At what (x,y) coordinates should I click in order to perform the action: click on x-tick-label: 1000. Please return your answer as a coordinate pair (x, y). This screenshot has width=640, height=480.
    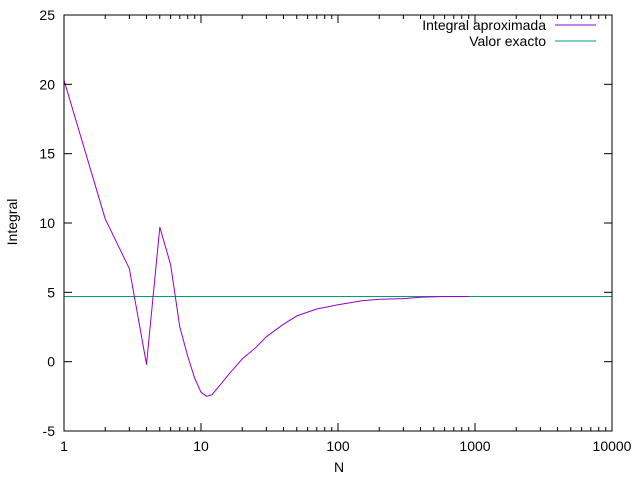
    Looking at the image, I should click on (474, 446).